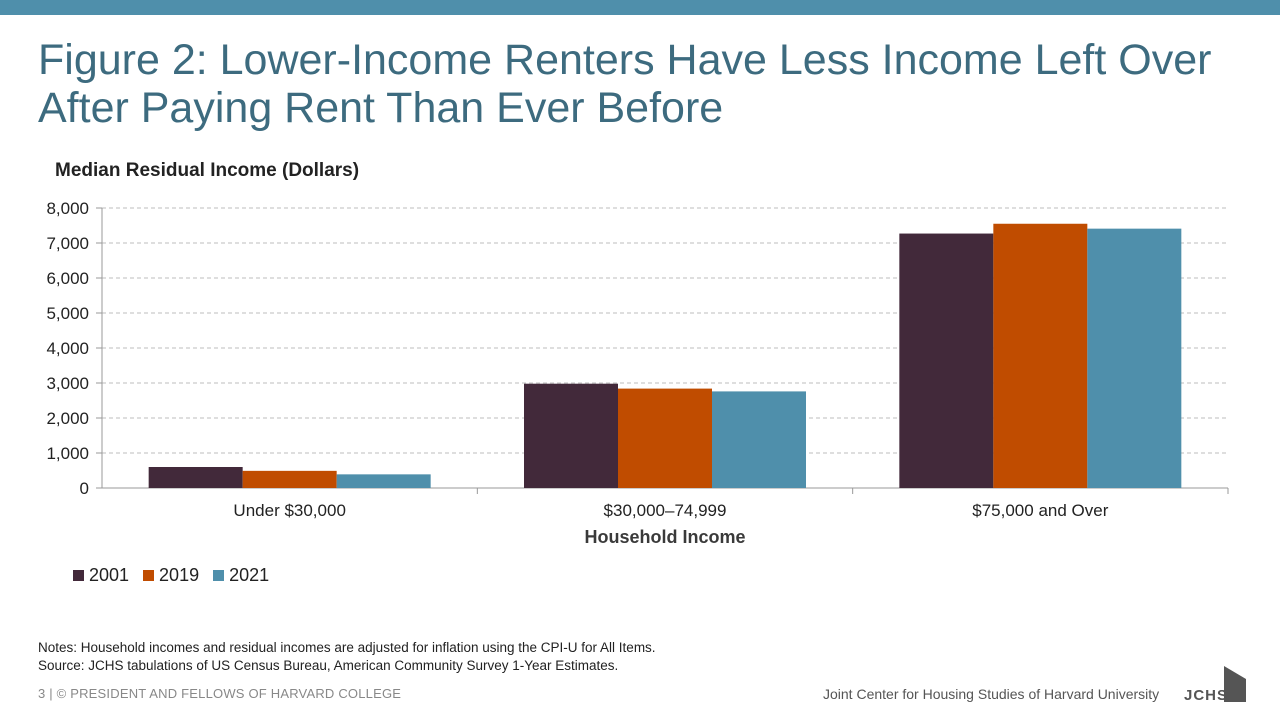  I want to click on x-tick-label: Under $30,000, so click(289, 510).